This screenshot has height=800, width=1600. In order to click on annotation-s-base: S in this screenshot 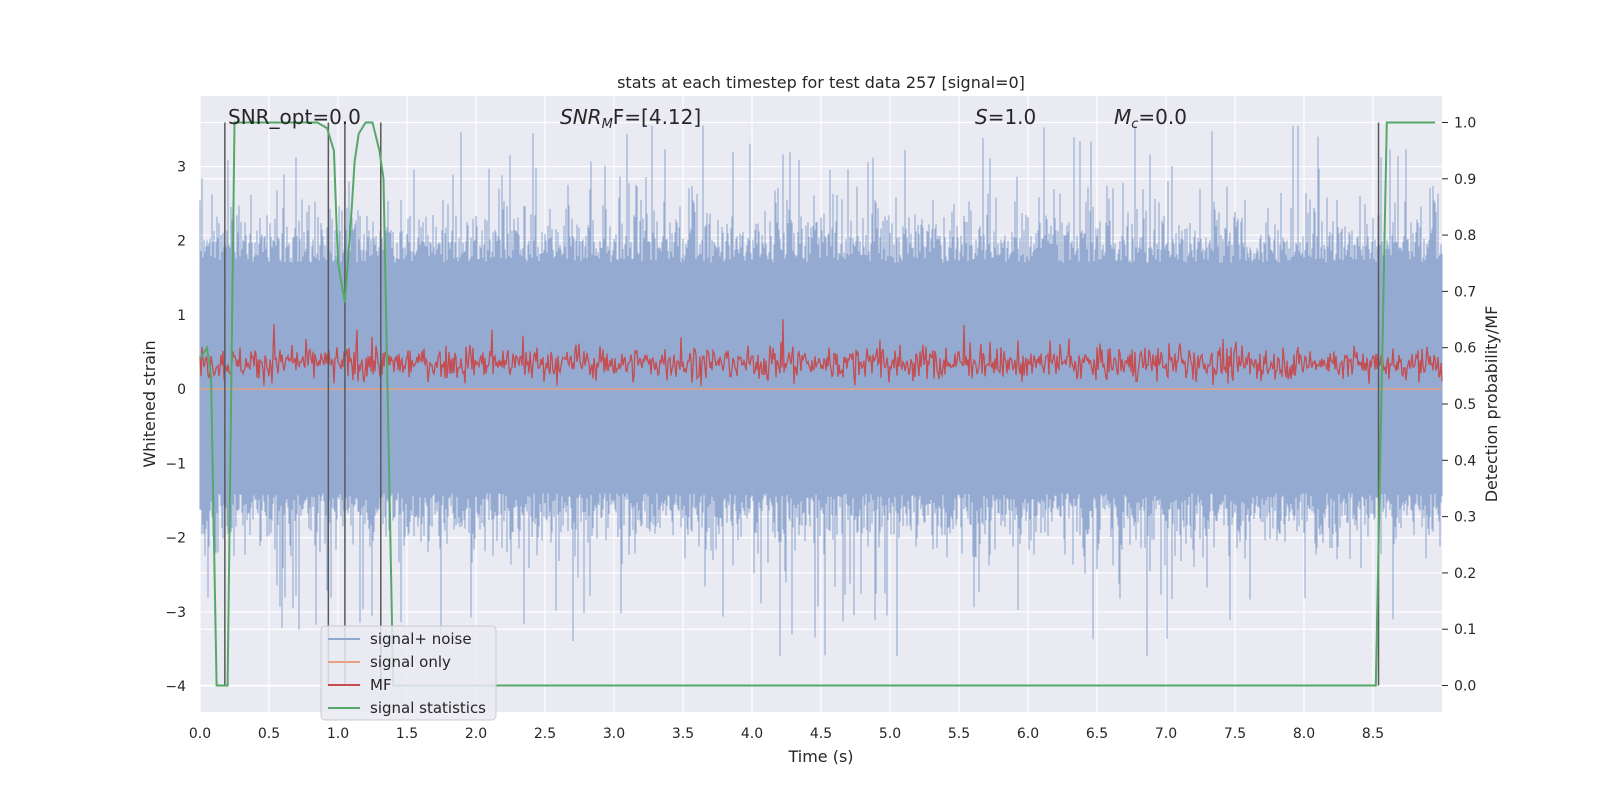, I will do `click(981, 117)`.